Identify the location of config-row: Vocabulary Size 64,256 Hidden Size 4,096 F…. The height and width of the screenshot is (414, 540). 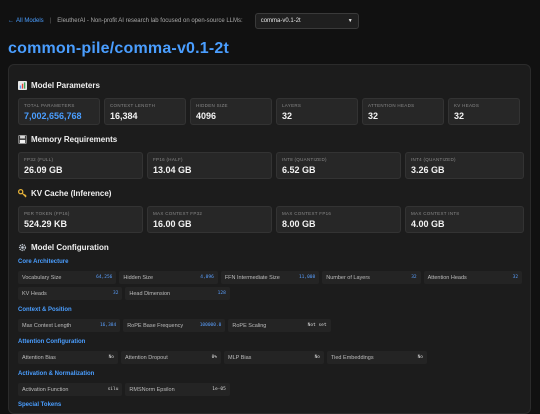
(270, 277).